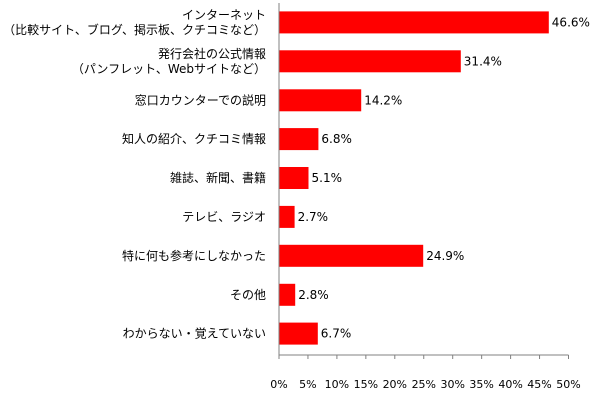 The width and height of the screenshot is (598, 400). Describe the element at coordinates (383, 100) in the screenshot. I see `value-label-2: 14.2%` at that location.